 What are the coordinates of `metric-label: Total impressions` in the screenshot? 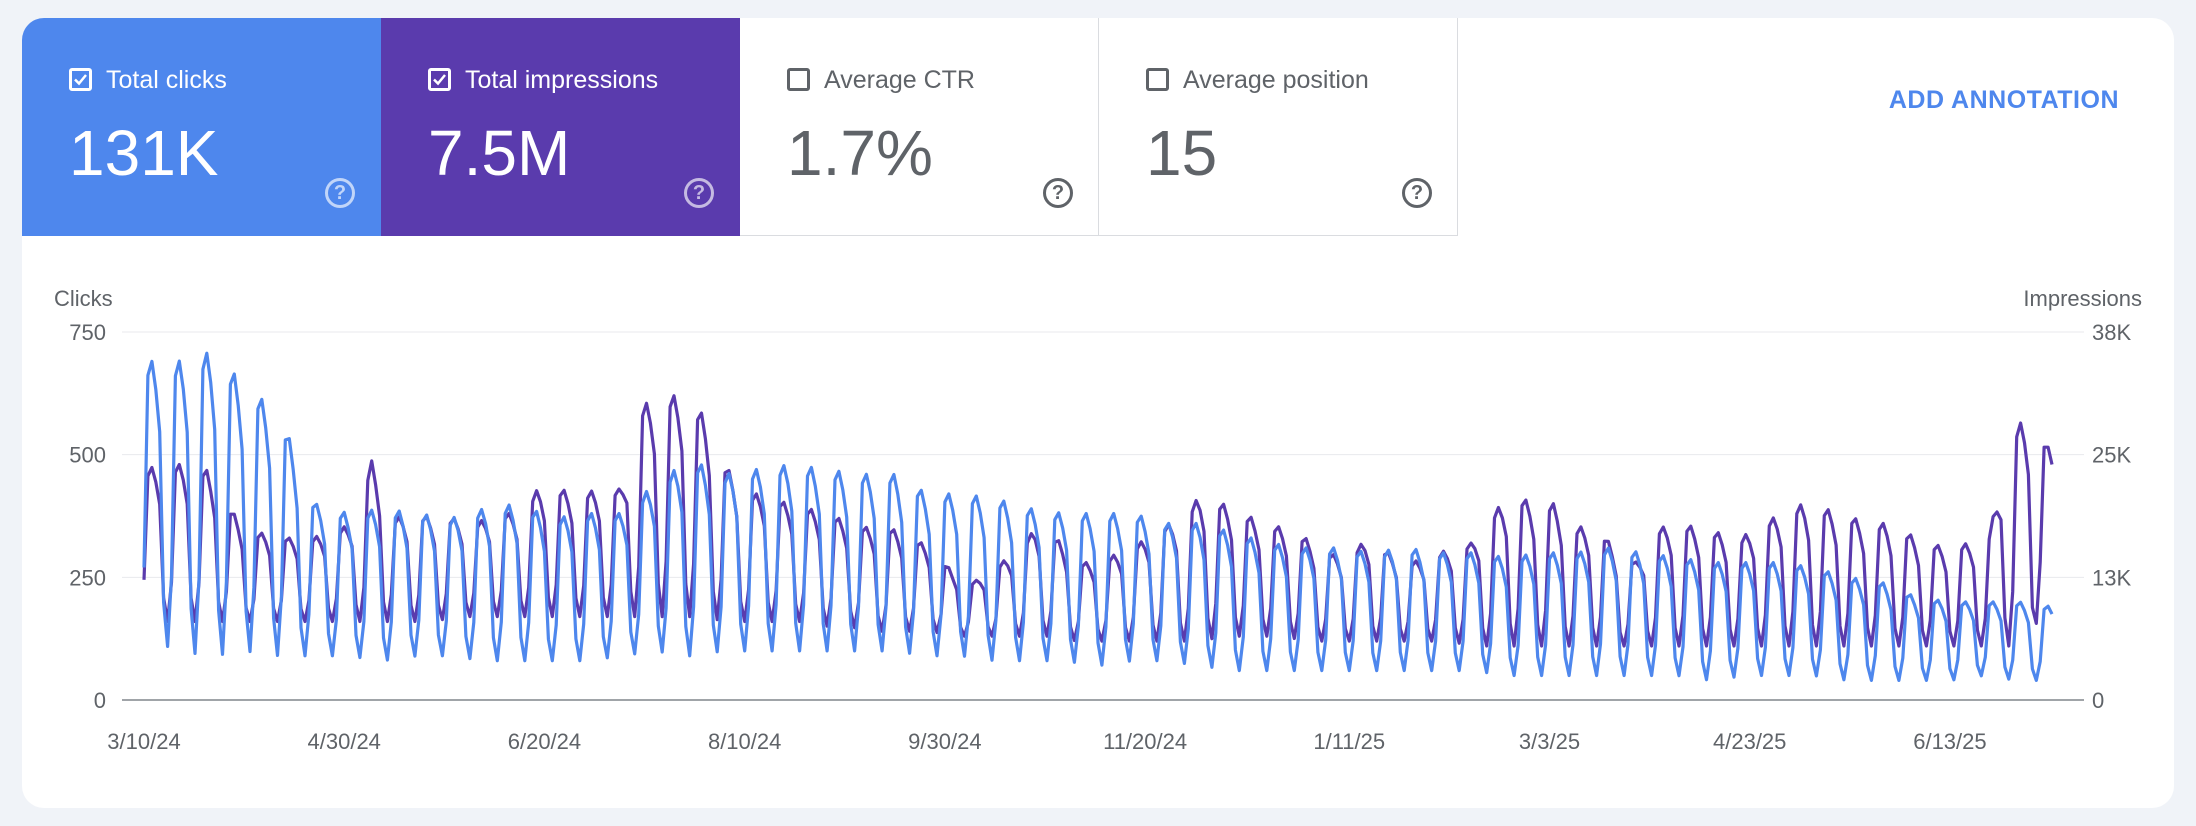 It's located at (562, 80).